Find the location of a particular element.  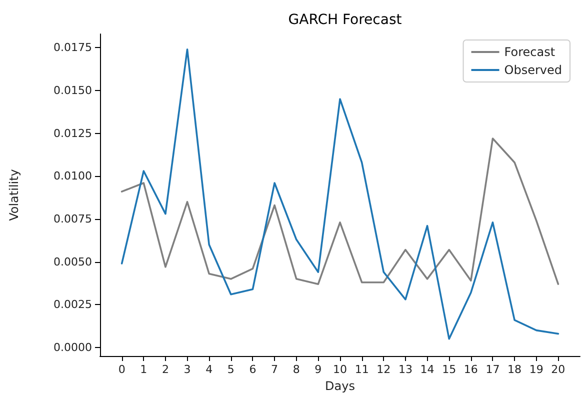

y-tick-label: 0.0025 is located at coordinates (73, 305).